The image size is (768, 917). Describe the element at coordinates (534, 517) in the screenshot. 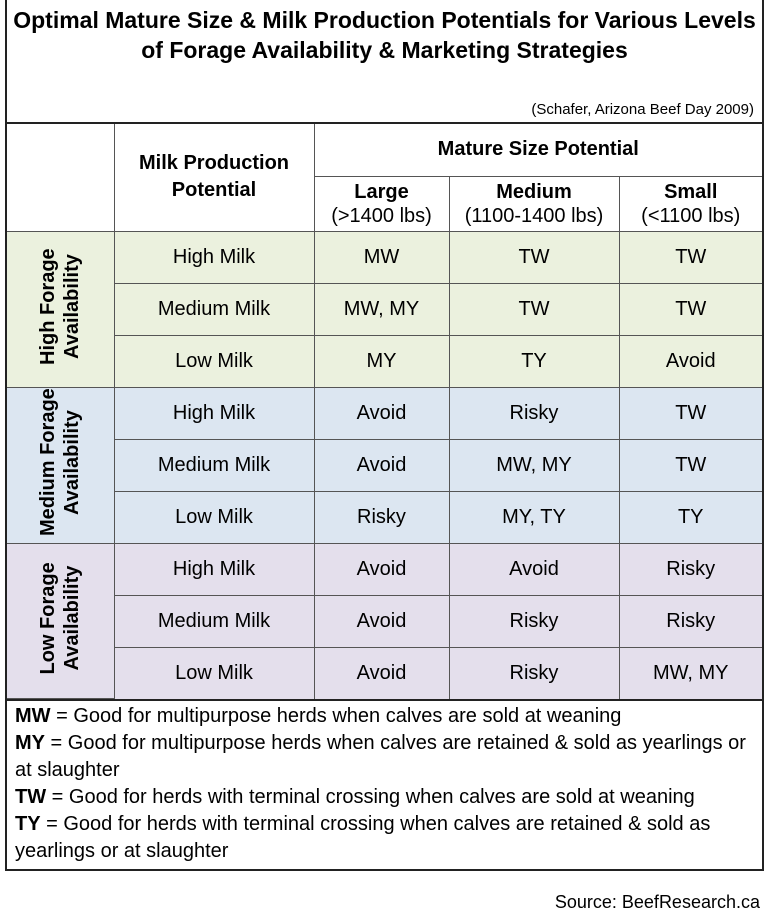

I see `strategy-cell: MY, TY` at that location.